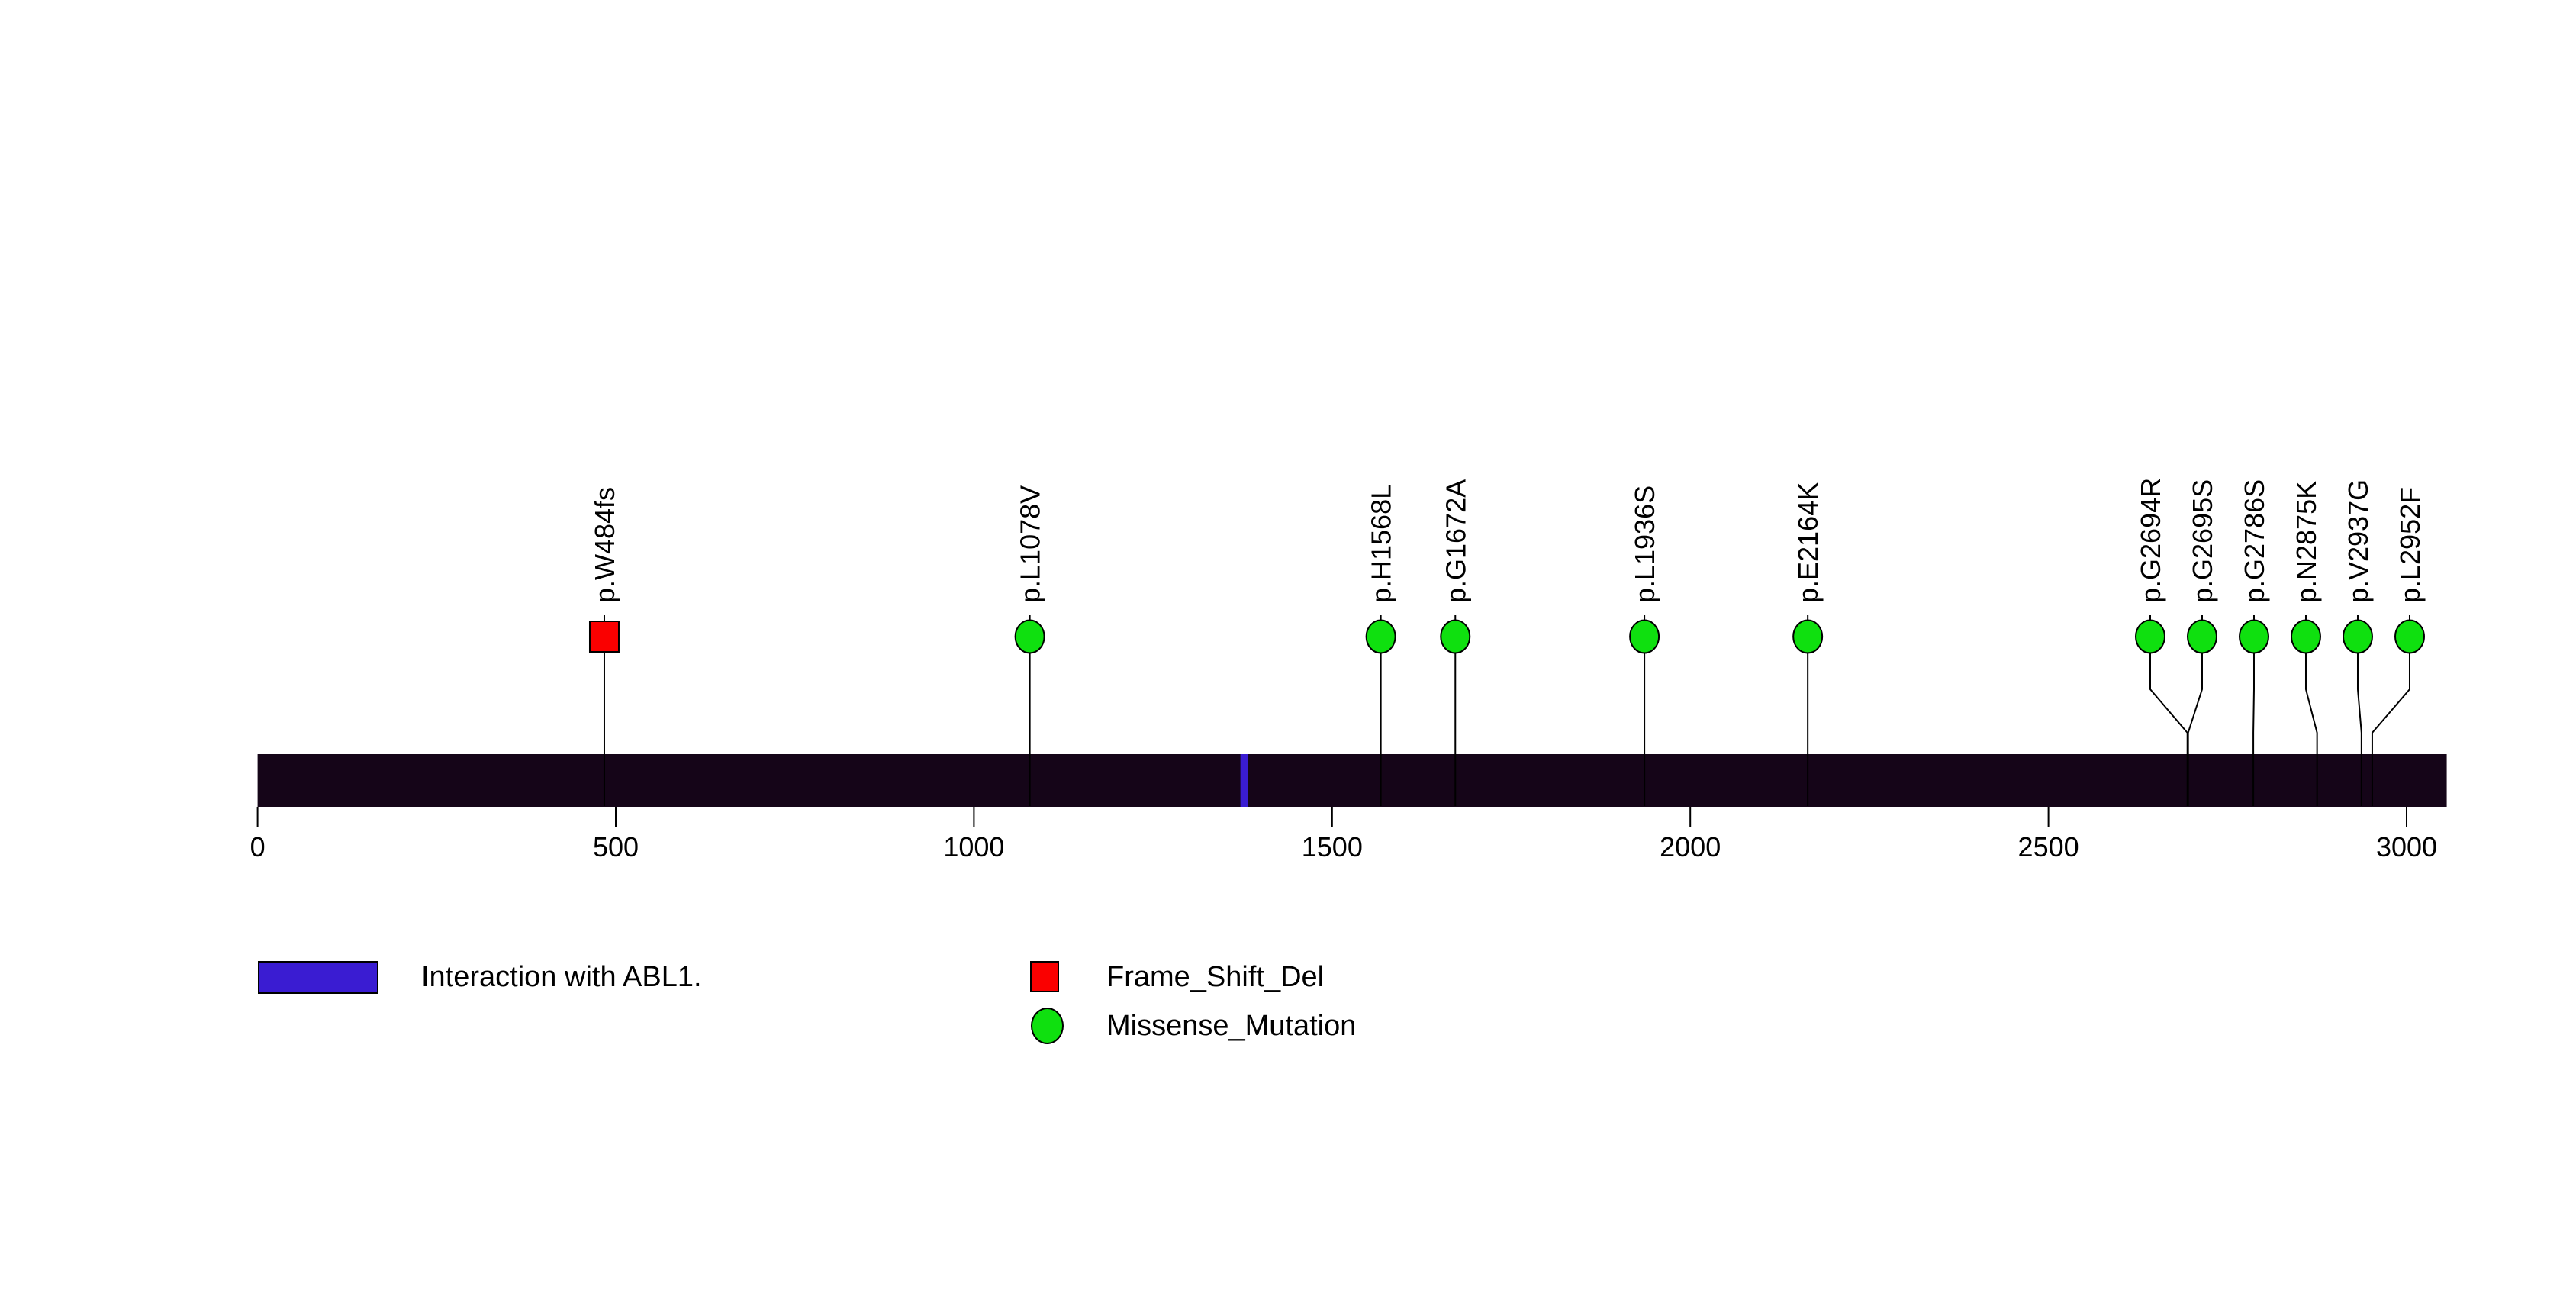  What do you see at coordinates (2202, 541) in the screenshot?
I see `mutation-label: p.G2695S` at bounding box center [2202, 541].